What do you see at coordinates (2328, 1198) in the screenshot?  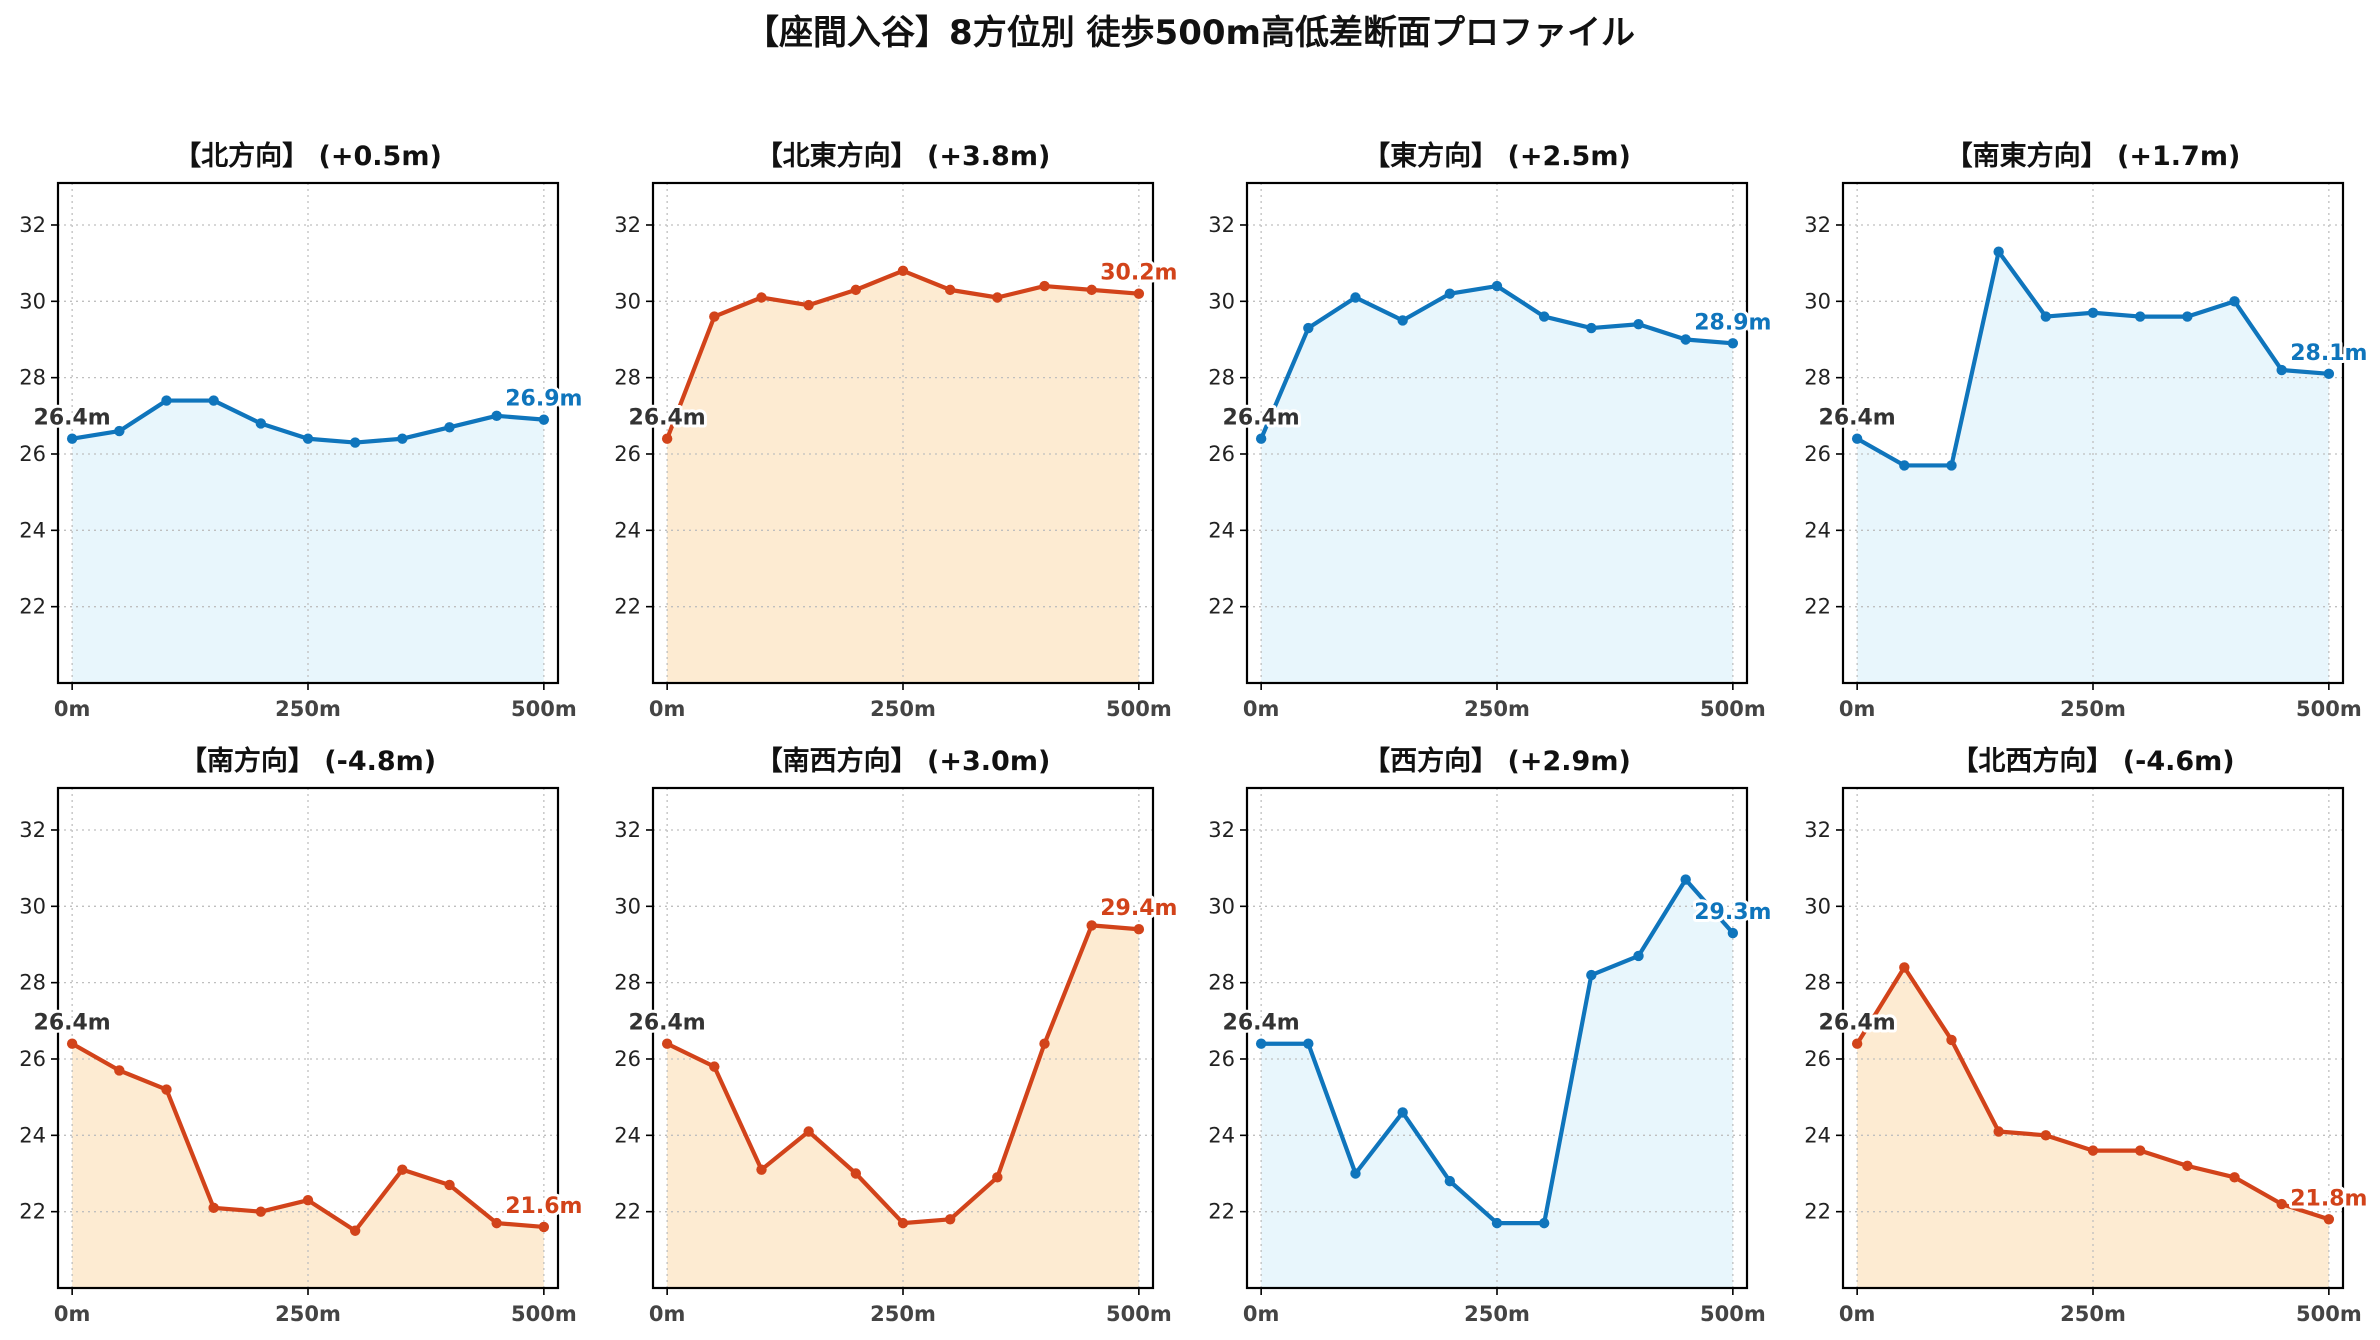 I see `end-elevation-label: 21.8m` at bounding box center [2328, 1198].